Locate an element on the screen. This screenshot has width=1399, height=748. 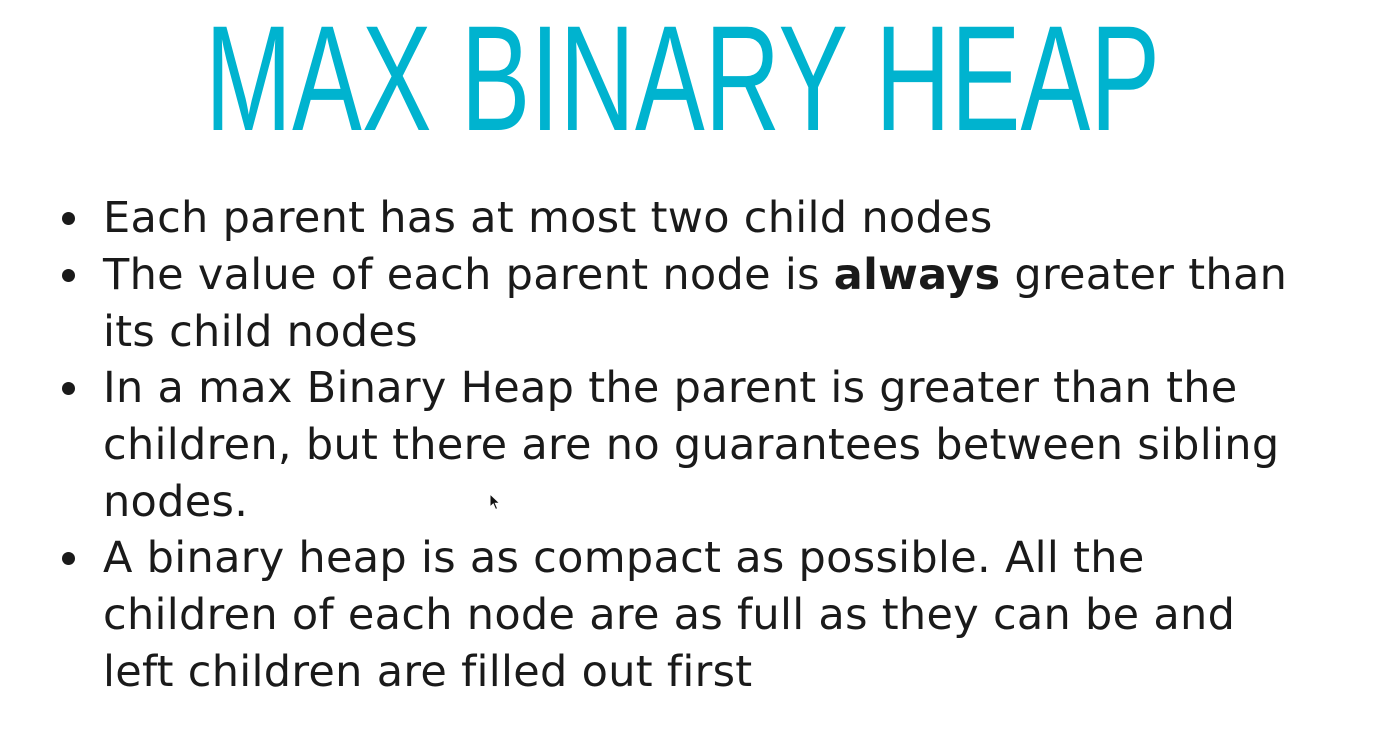
emphasis-text: always is located at coordinates (917, 275).